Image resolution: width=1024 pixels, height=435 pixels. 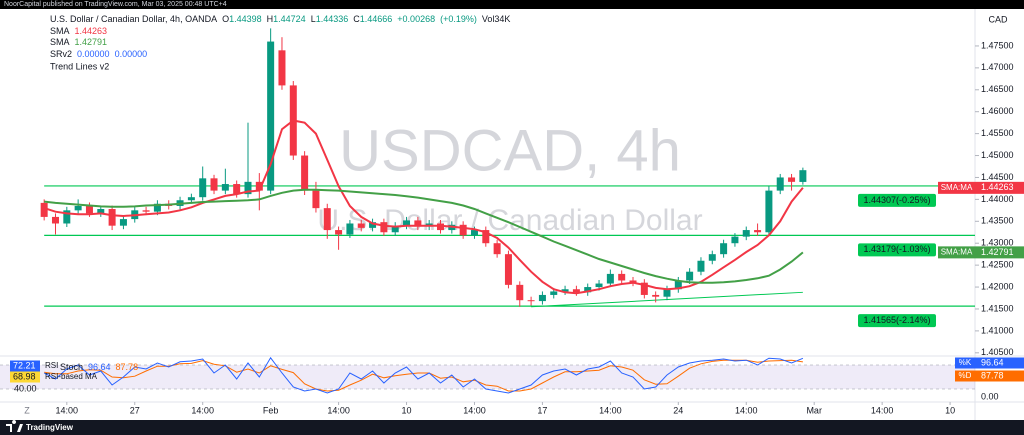 I want to click on stoch-k: 96.64, so click(x=99, y=367).